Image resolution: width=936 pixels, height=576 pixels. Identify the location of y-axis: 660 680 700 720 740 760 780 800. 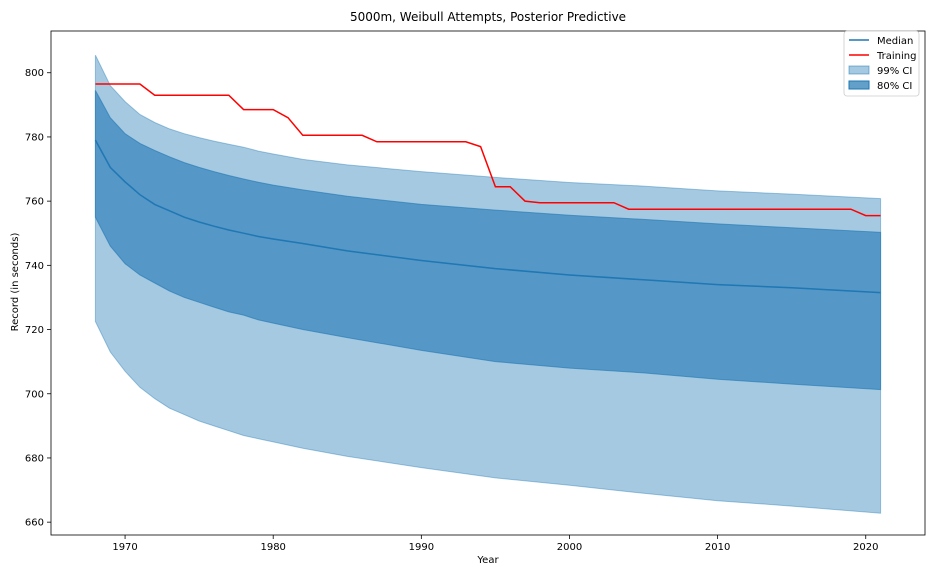
(38, 298).